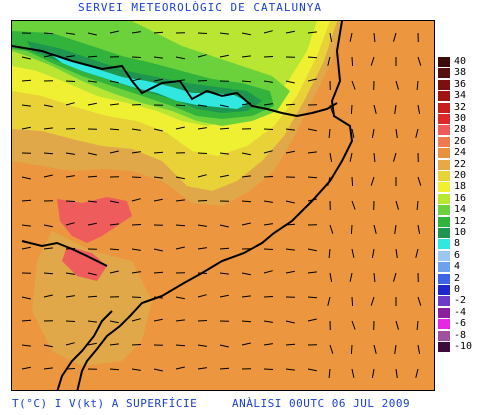 Image resolution: width=485 pixels, height=415 pixels. I want to click on legend-label: 36, so click(460, 84).